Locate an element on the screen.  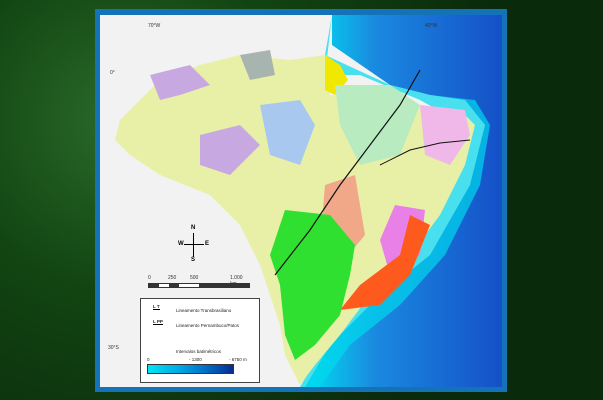
bathymetry-color-bar is located at coordinates (190, 369).